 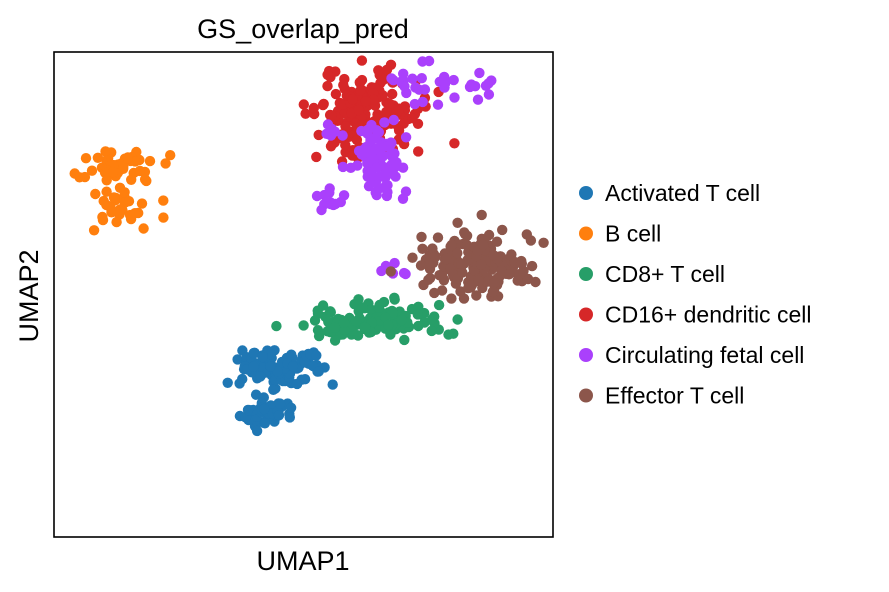 What do you see at coordinates (633, 234) in the screenshot?
I see `legend-label: B cell` at bounding box center [633, 234].